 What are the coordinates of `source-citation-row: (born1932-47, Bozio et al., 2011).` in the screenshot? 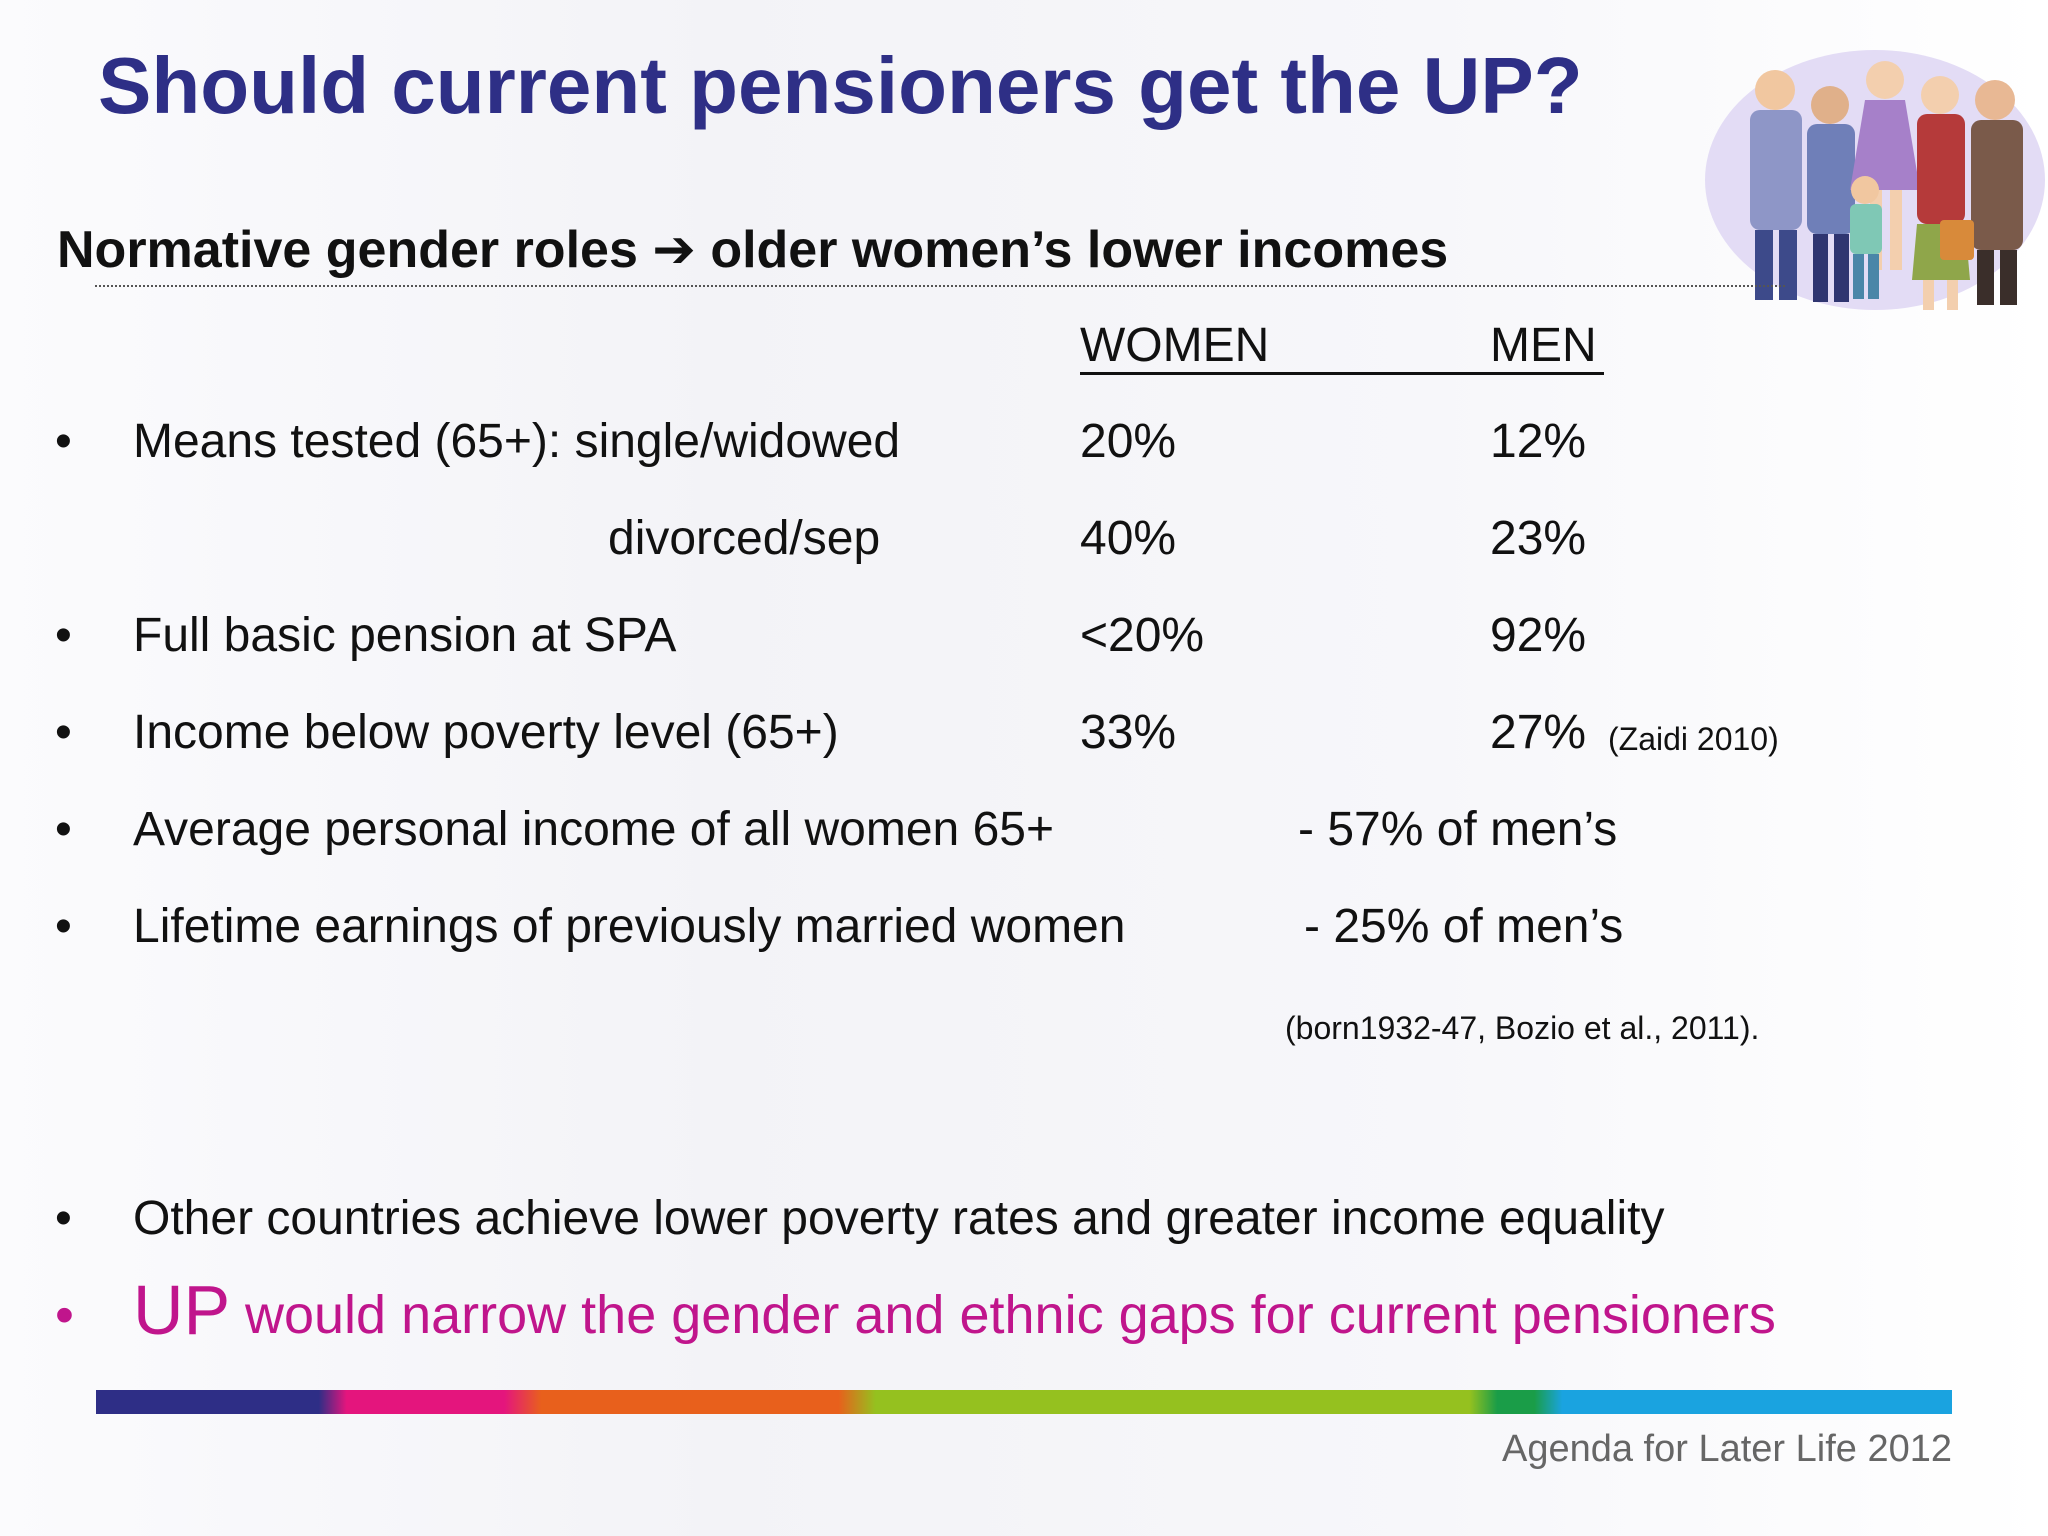 It's located at (1024, 1040).